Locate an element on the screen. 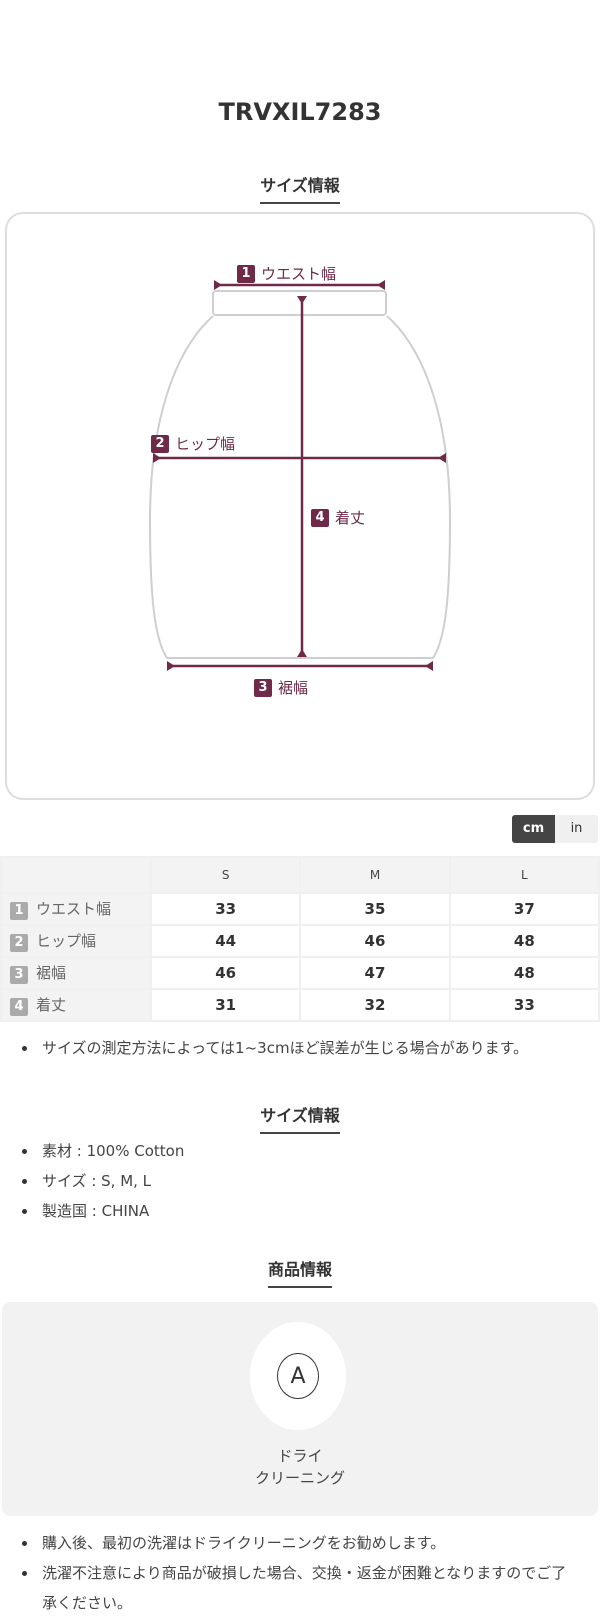  spec-item: 素材 : 100% Cotton is located at coordinates (300, 1151).